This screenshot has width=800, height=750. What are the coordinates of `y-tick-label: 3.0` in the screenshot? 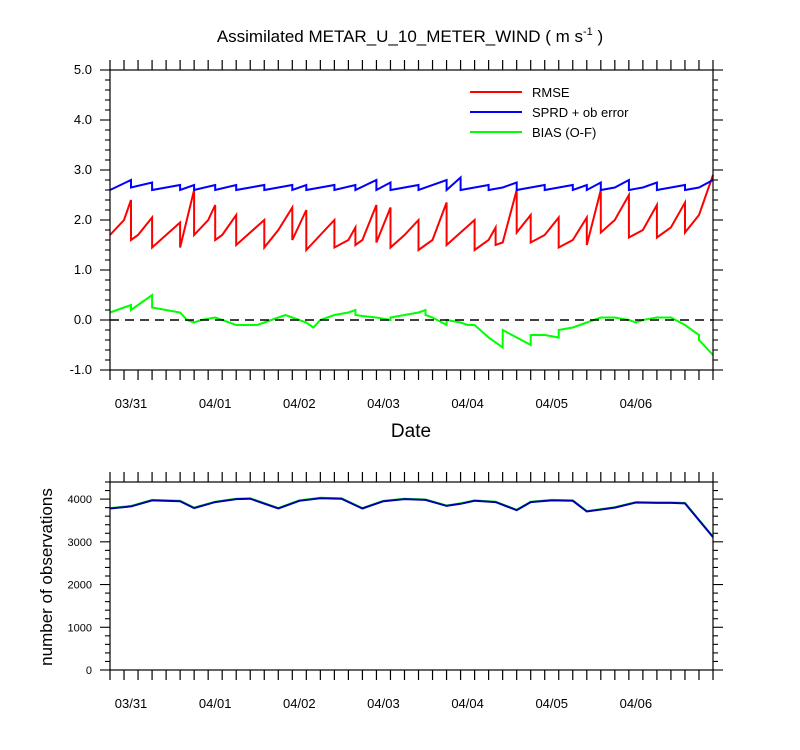 It's located at (83, 169).